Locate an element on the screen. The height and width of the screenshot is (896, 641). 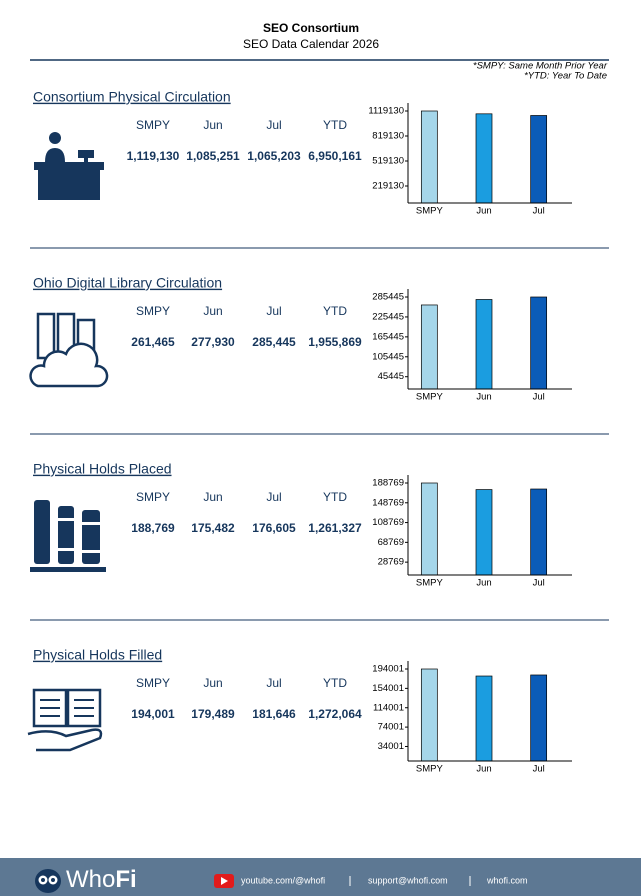
y-tick-label: 108769 is located at coordinates (388, 522).